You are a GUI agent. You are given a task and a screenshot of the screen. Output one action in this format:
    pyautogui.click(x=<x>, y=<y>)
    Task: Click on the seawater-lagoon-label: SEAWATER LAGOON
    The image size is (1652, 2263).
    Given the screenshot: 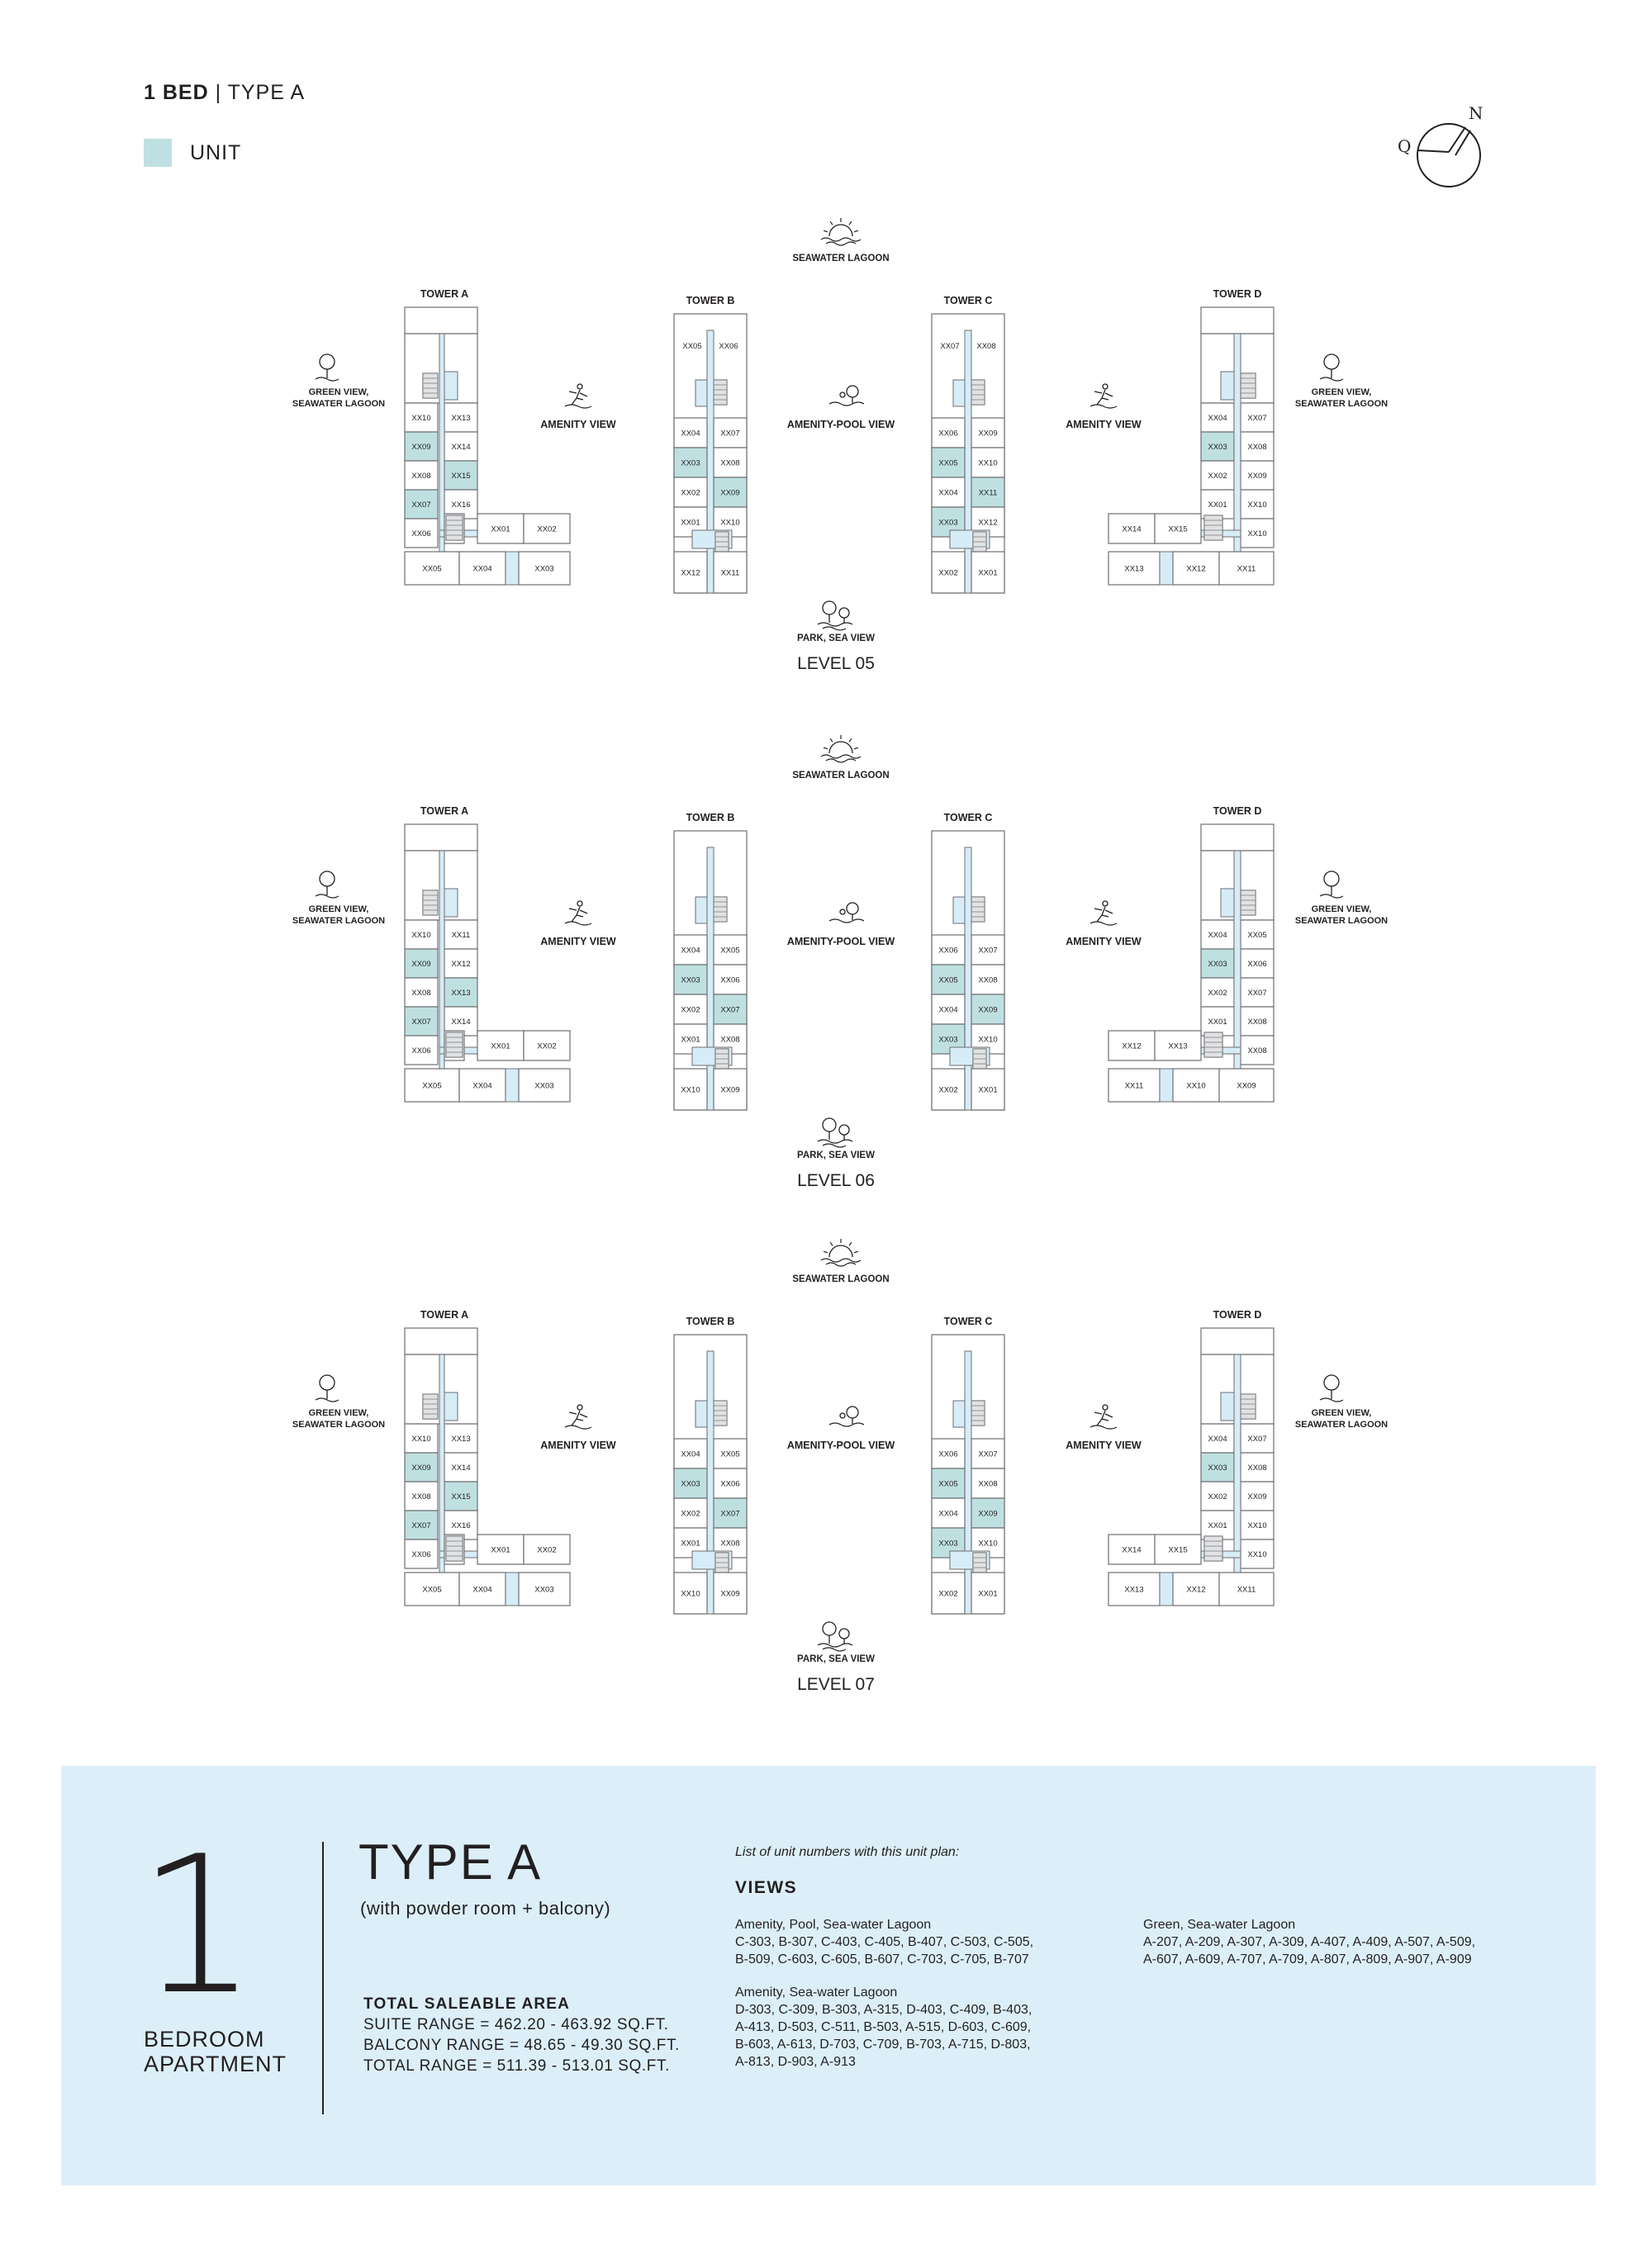 What is the action you would take?
    pyautogui.click(x=840, y=258)
    